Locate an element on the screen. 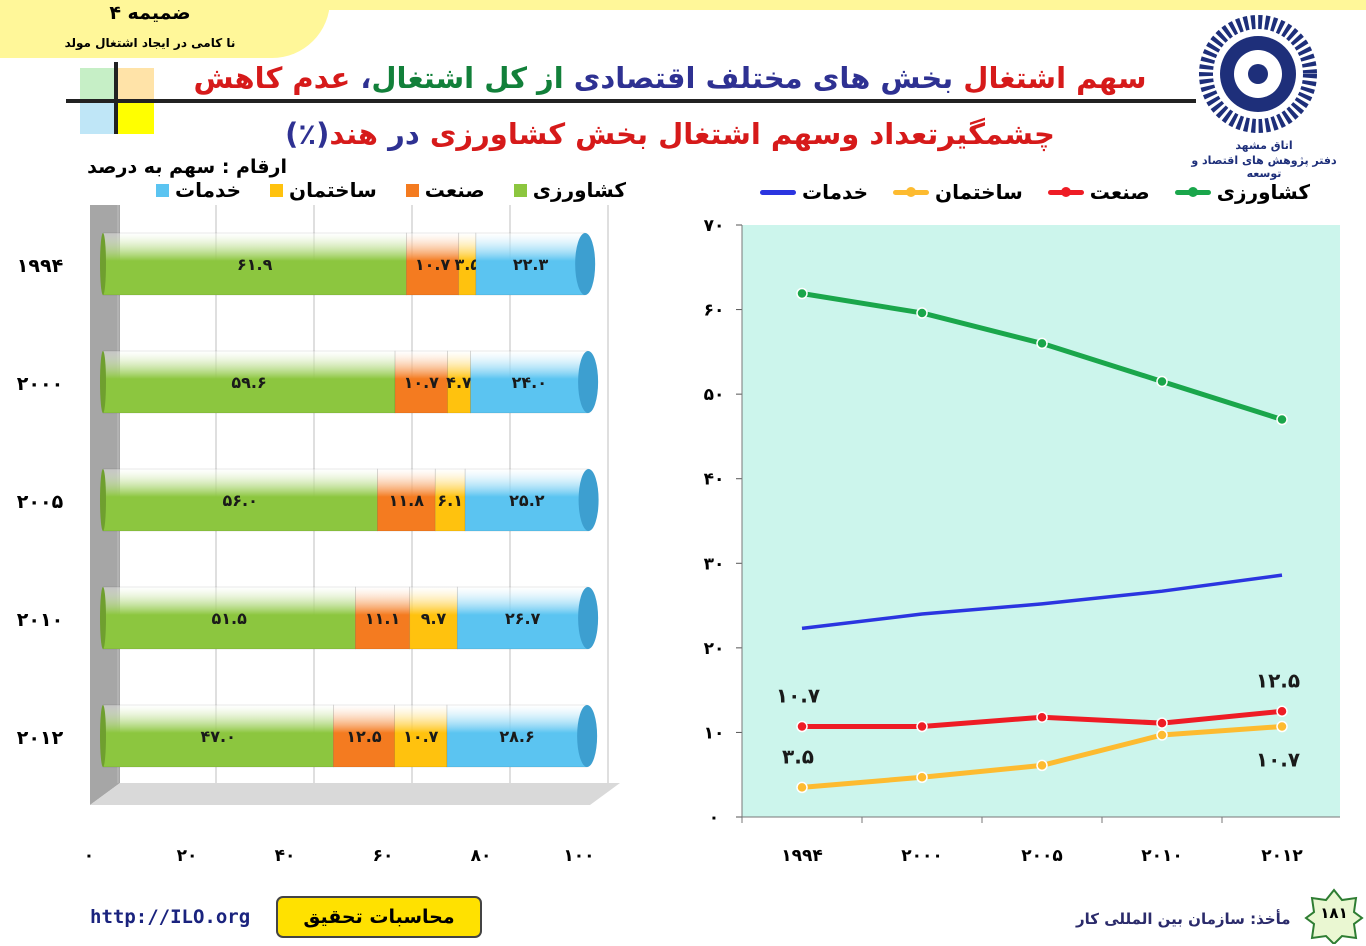  title-segment: تعداد وسهم اشتغال بخش کشاورزی is located at coordinates (679, 134).